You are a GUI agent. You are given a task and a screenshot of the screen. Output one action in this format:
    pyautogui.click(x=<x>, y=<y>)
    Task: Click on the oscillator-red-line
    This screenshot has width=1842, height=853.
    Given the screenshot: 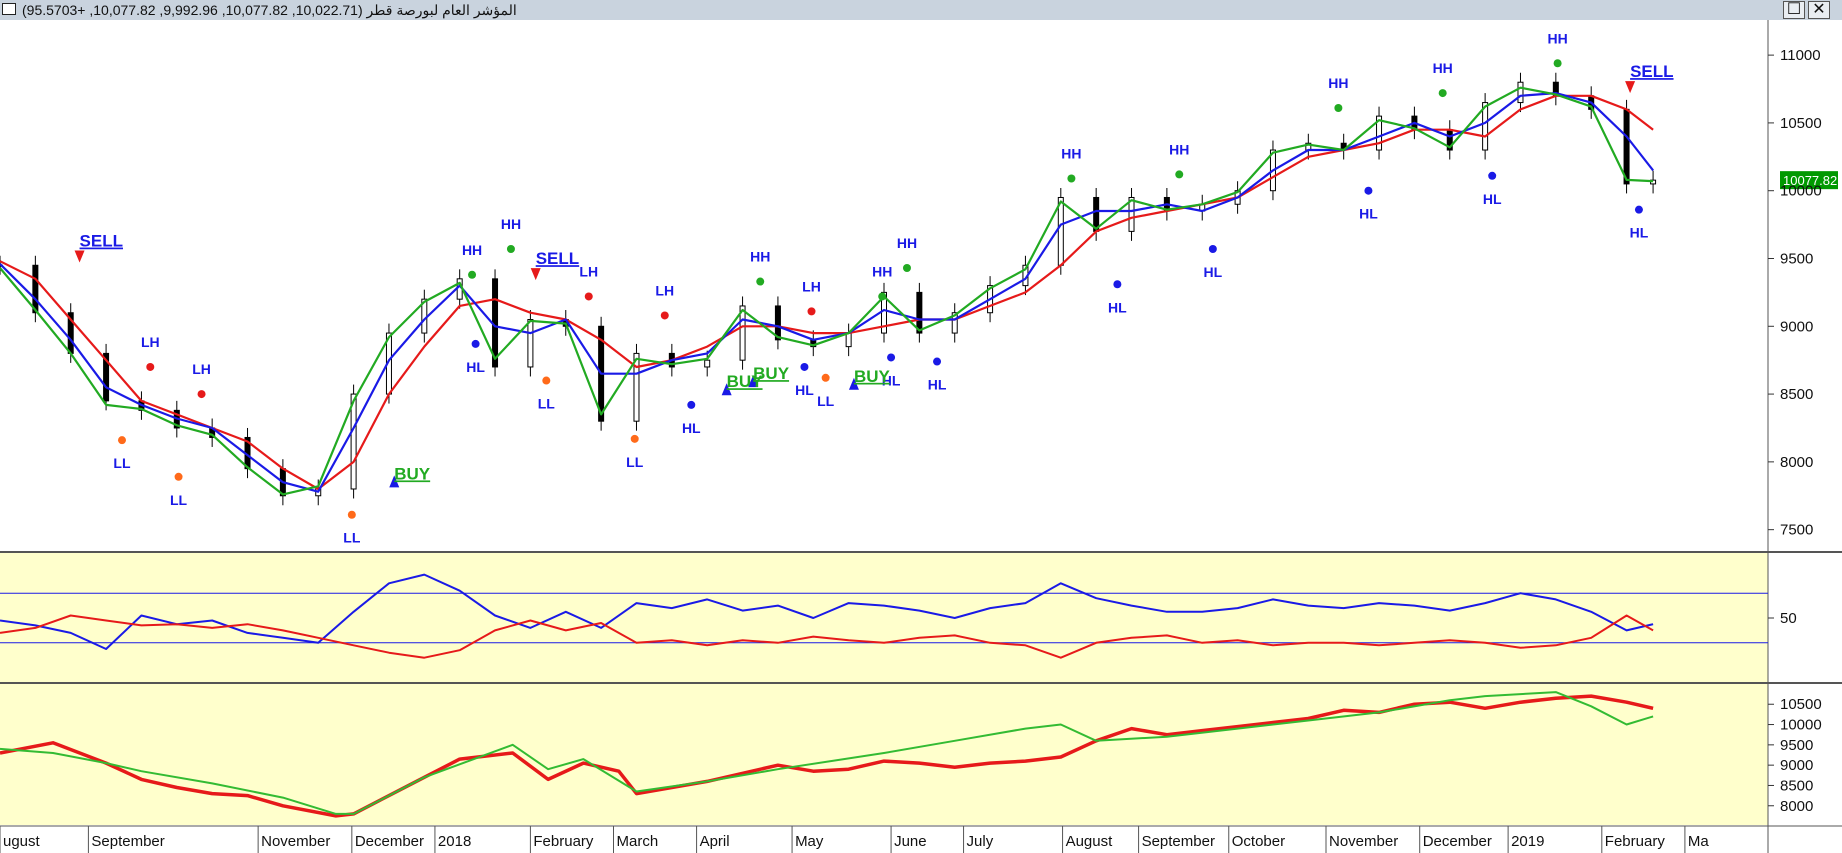 What is the action you would take?
    pyautogui.click(x=827, y=636)
    